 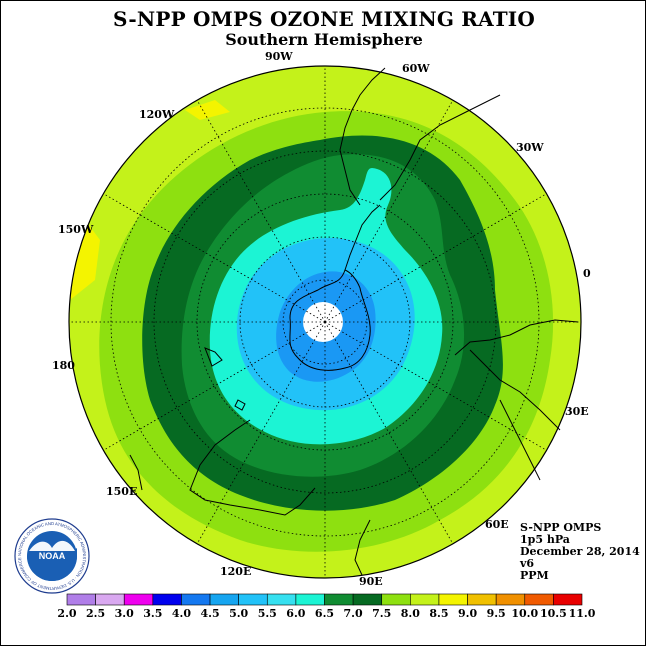 What do you see at coordinates (324, 19) in the screenshot?
I see `map-title: S-NPP OMPS OZONE MIXING RATIO` at bounding box center [324, 19].